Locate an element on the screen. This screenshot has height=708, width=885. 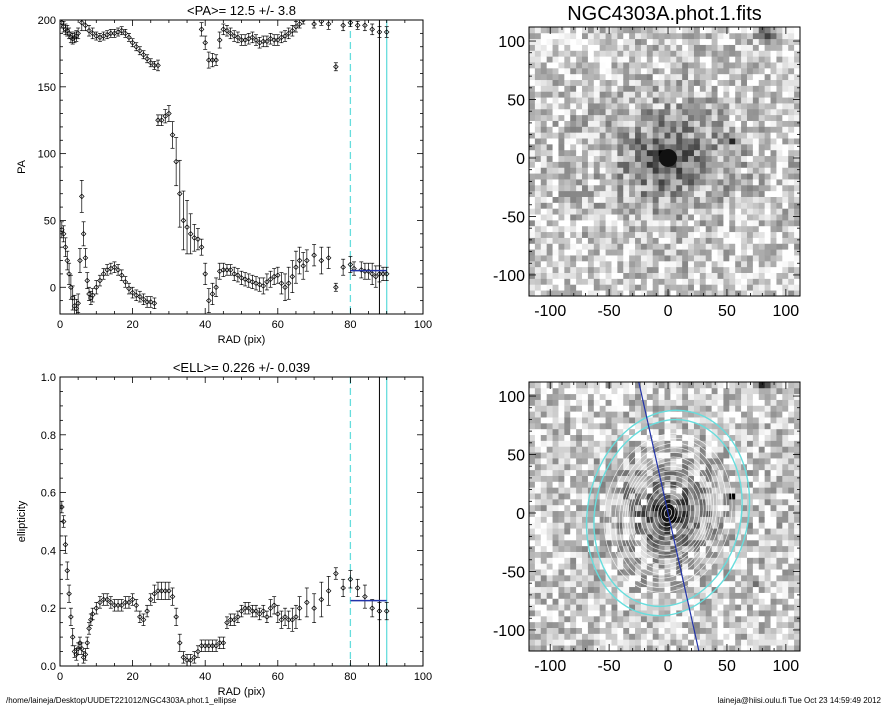
ell-point is located at coordinates (150, 599).